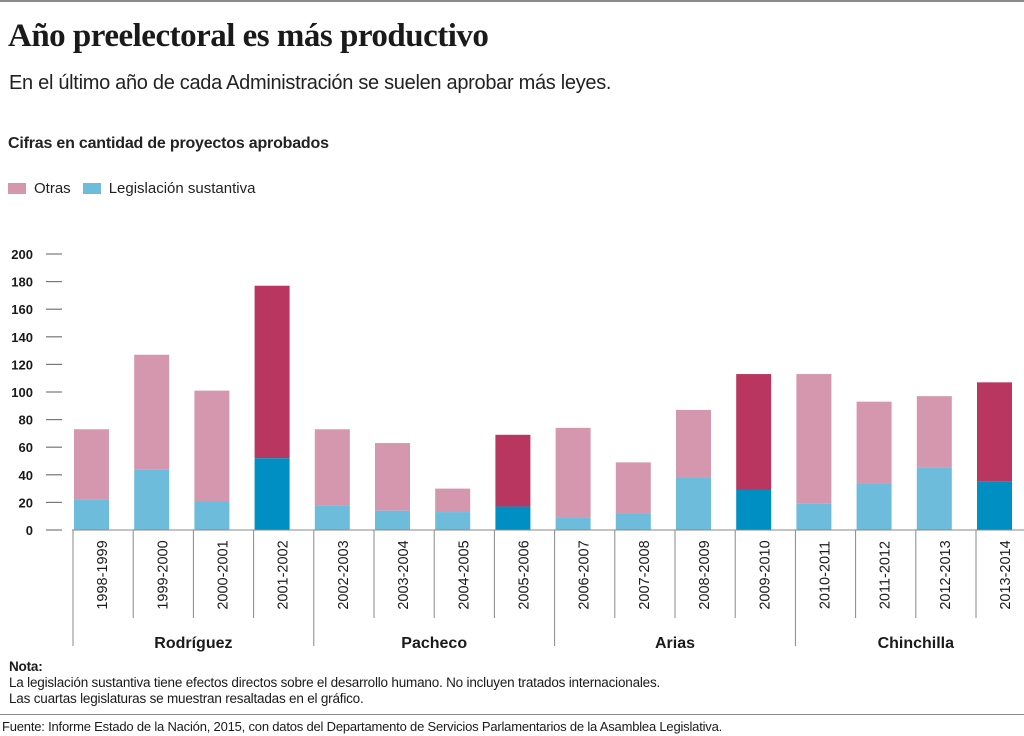 The width and height of the screenshot is (1024, 736). What do you see at coordinates (1006, 574) in the screenshot?
I see `x-tick-label: 2013-2014` at bounding box center [1006, 574].